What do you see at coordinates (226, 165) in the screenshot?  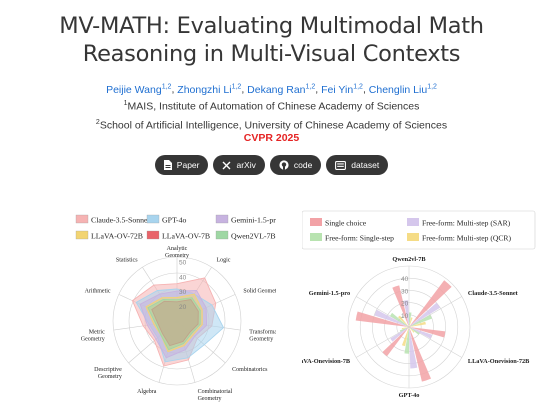 I see `x-icon` at bounding box center [226, 165].